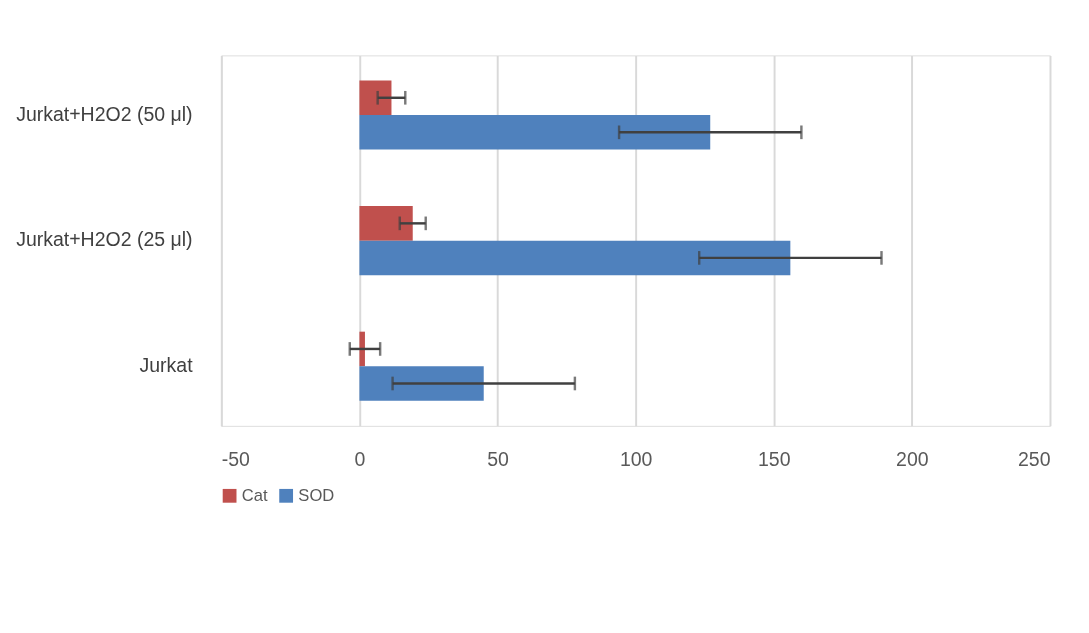  What do you see at coordinates (254, 495) in the screenshot?
I see `legend-label: Cat` at bounding box center [254, 495].